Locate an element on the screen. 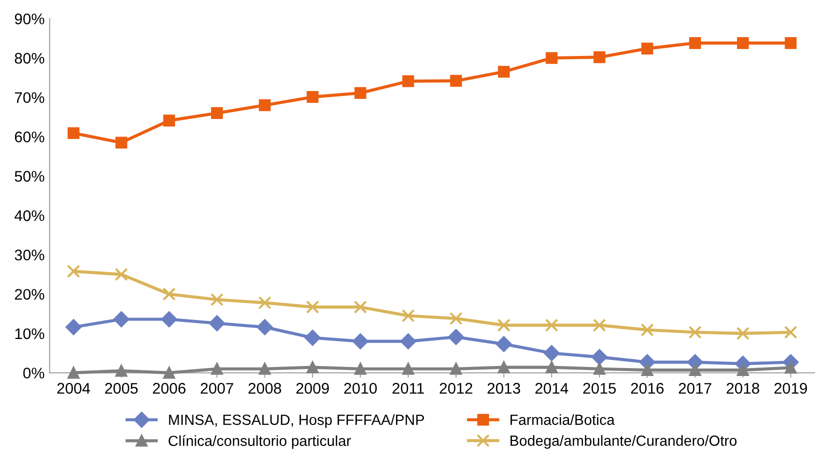 Image resolution: width=827 pixels, height=466 pixels. x-tick-label: 2013 is located at coordinates (504, 388).